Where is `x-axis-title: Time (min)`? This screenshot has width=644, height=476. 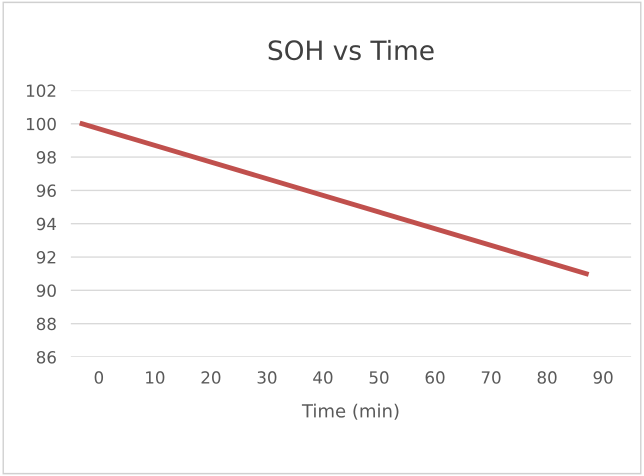 x-axis-title: Time (min) is located at coordinates (350, 412).